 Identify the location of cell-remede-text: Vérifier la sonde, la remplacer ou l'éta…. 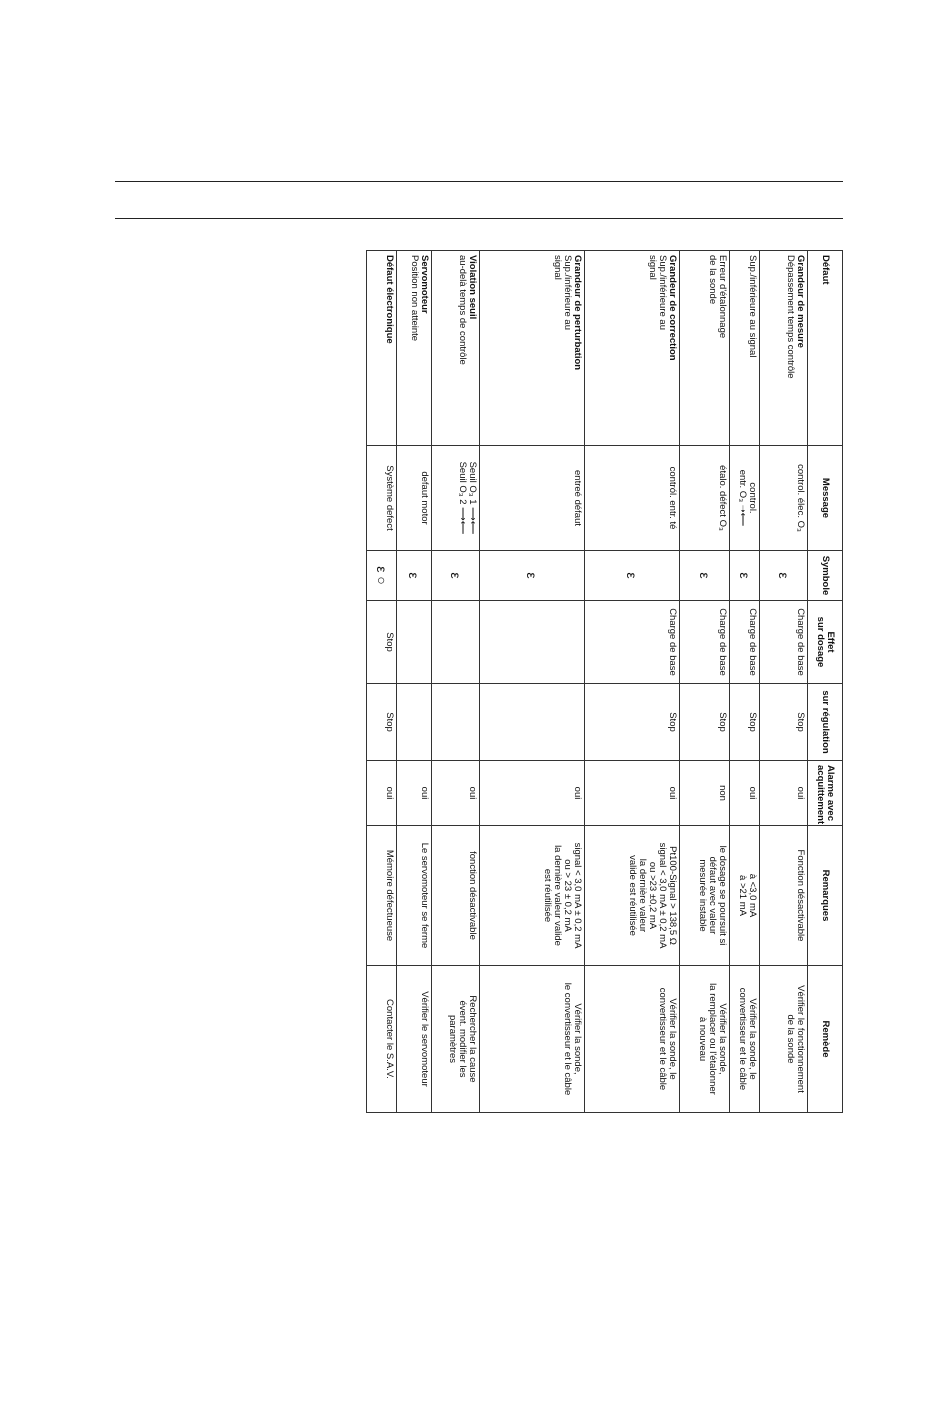
(712, 1039).